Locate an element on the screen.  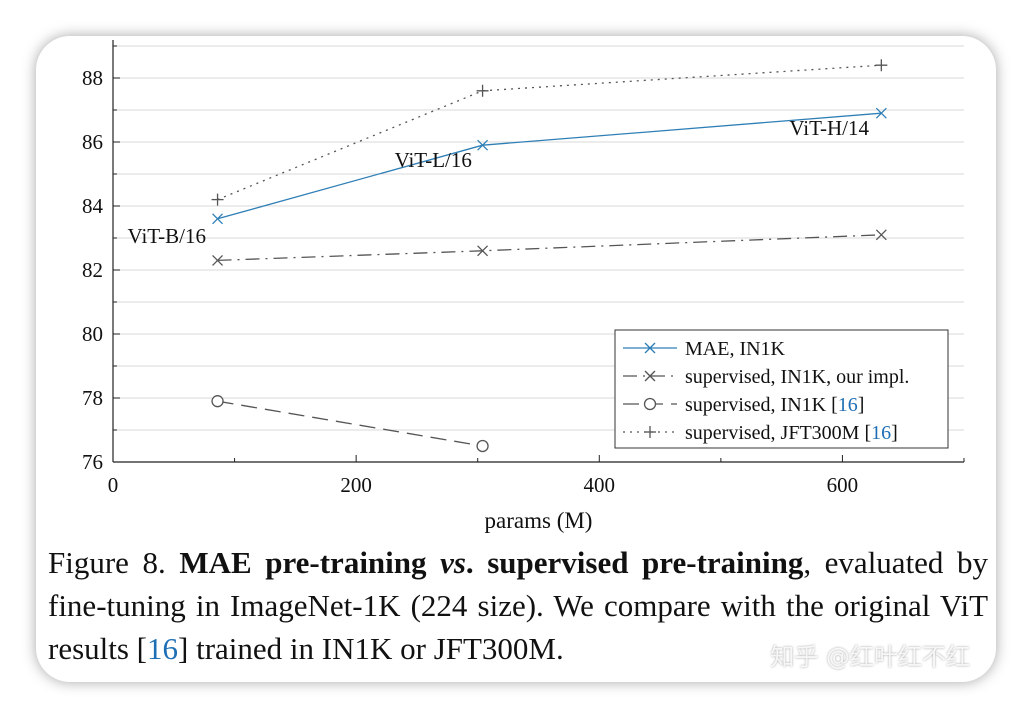
legend-entry: supervised, IN1K [16] is located at coordinates (743, 405).